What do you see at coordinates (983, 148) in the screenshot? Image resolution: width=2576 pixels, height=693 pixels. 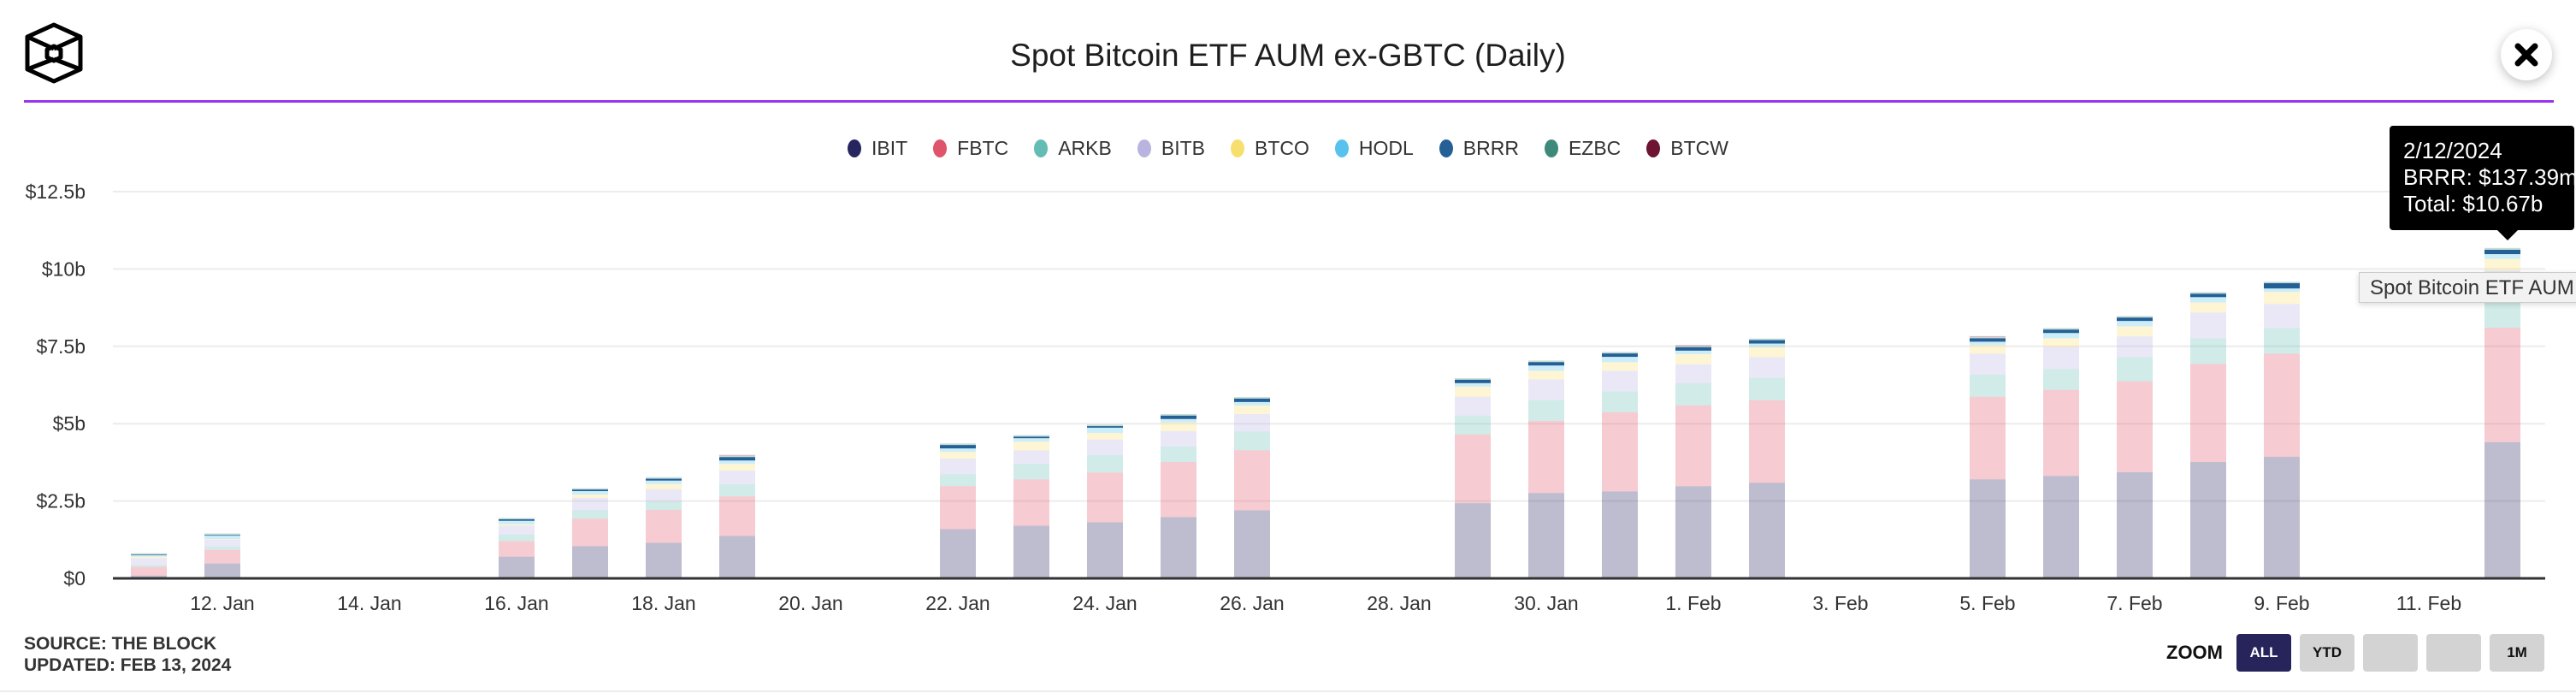 I see `legend-label: FBTC` at bounding box center [983, 148].